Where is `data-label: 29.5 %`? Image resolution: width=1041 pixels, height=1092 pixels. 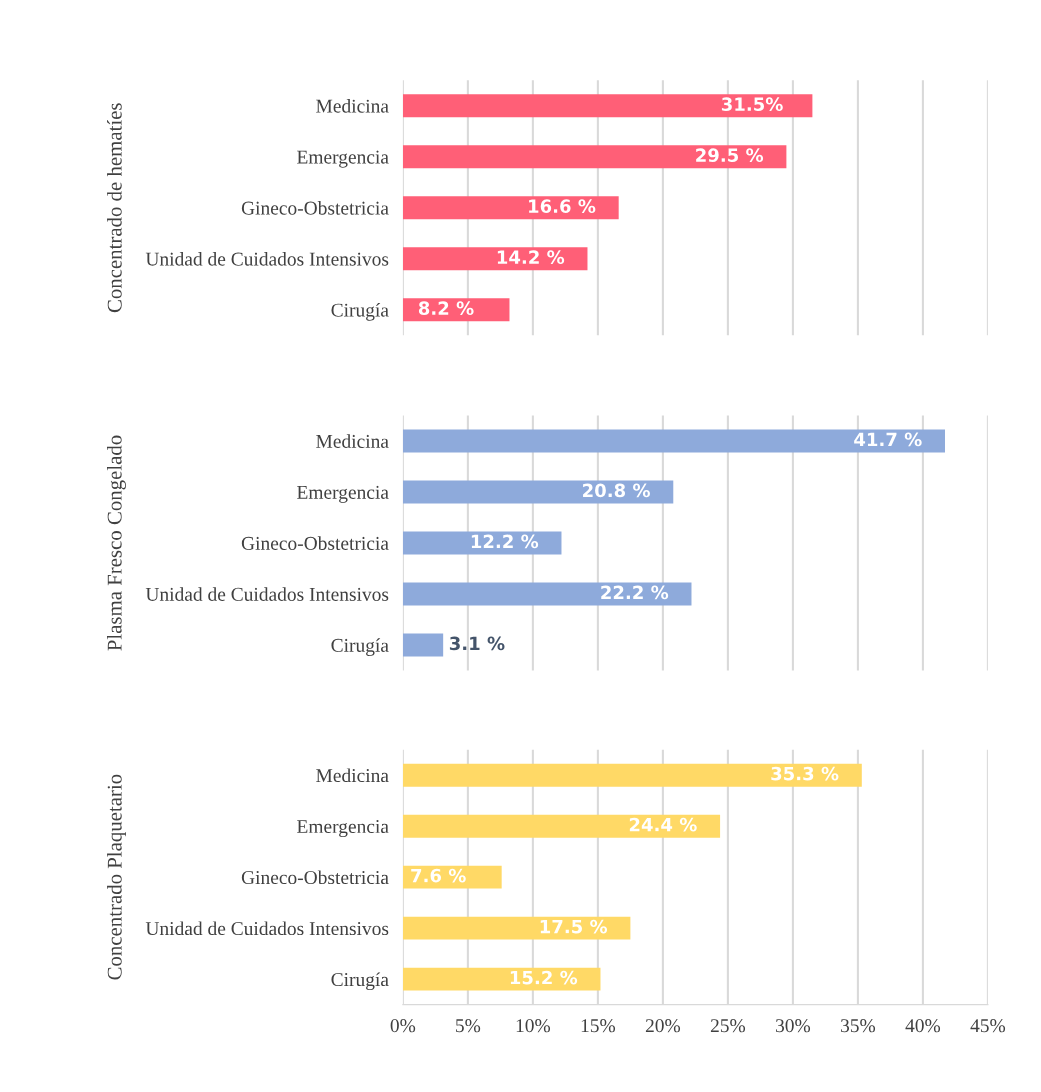
data-label: 29.5 % is located at coordinates (730, 155).